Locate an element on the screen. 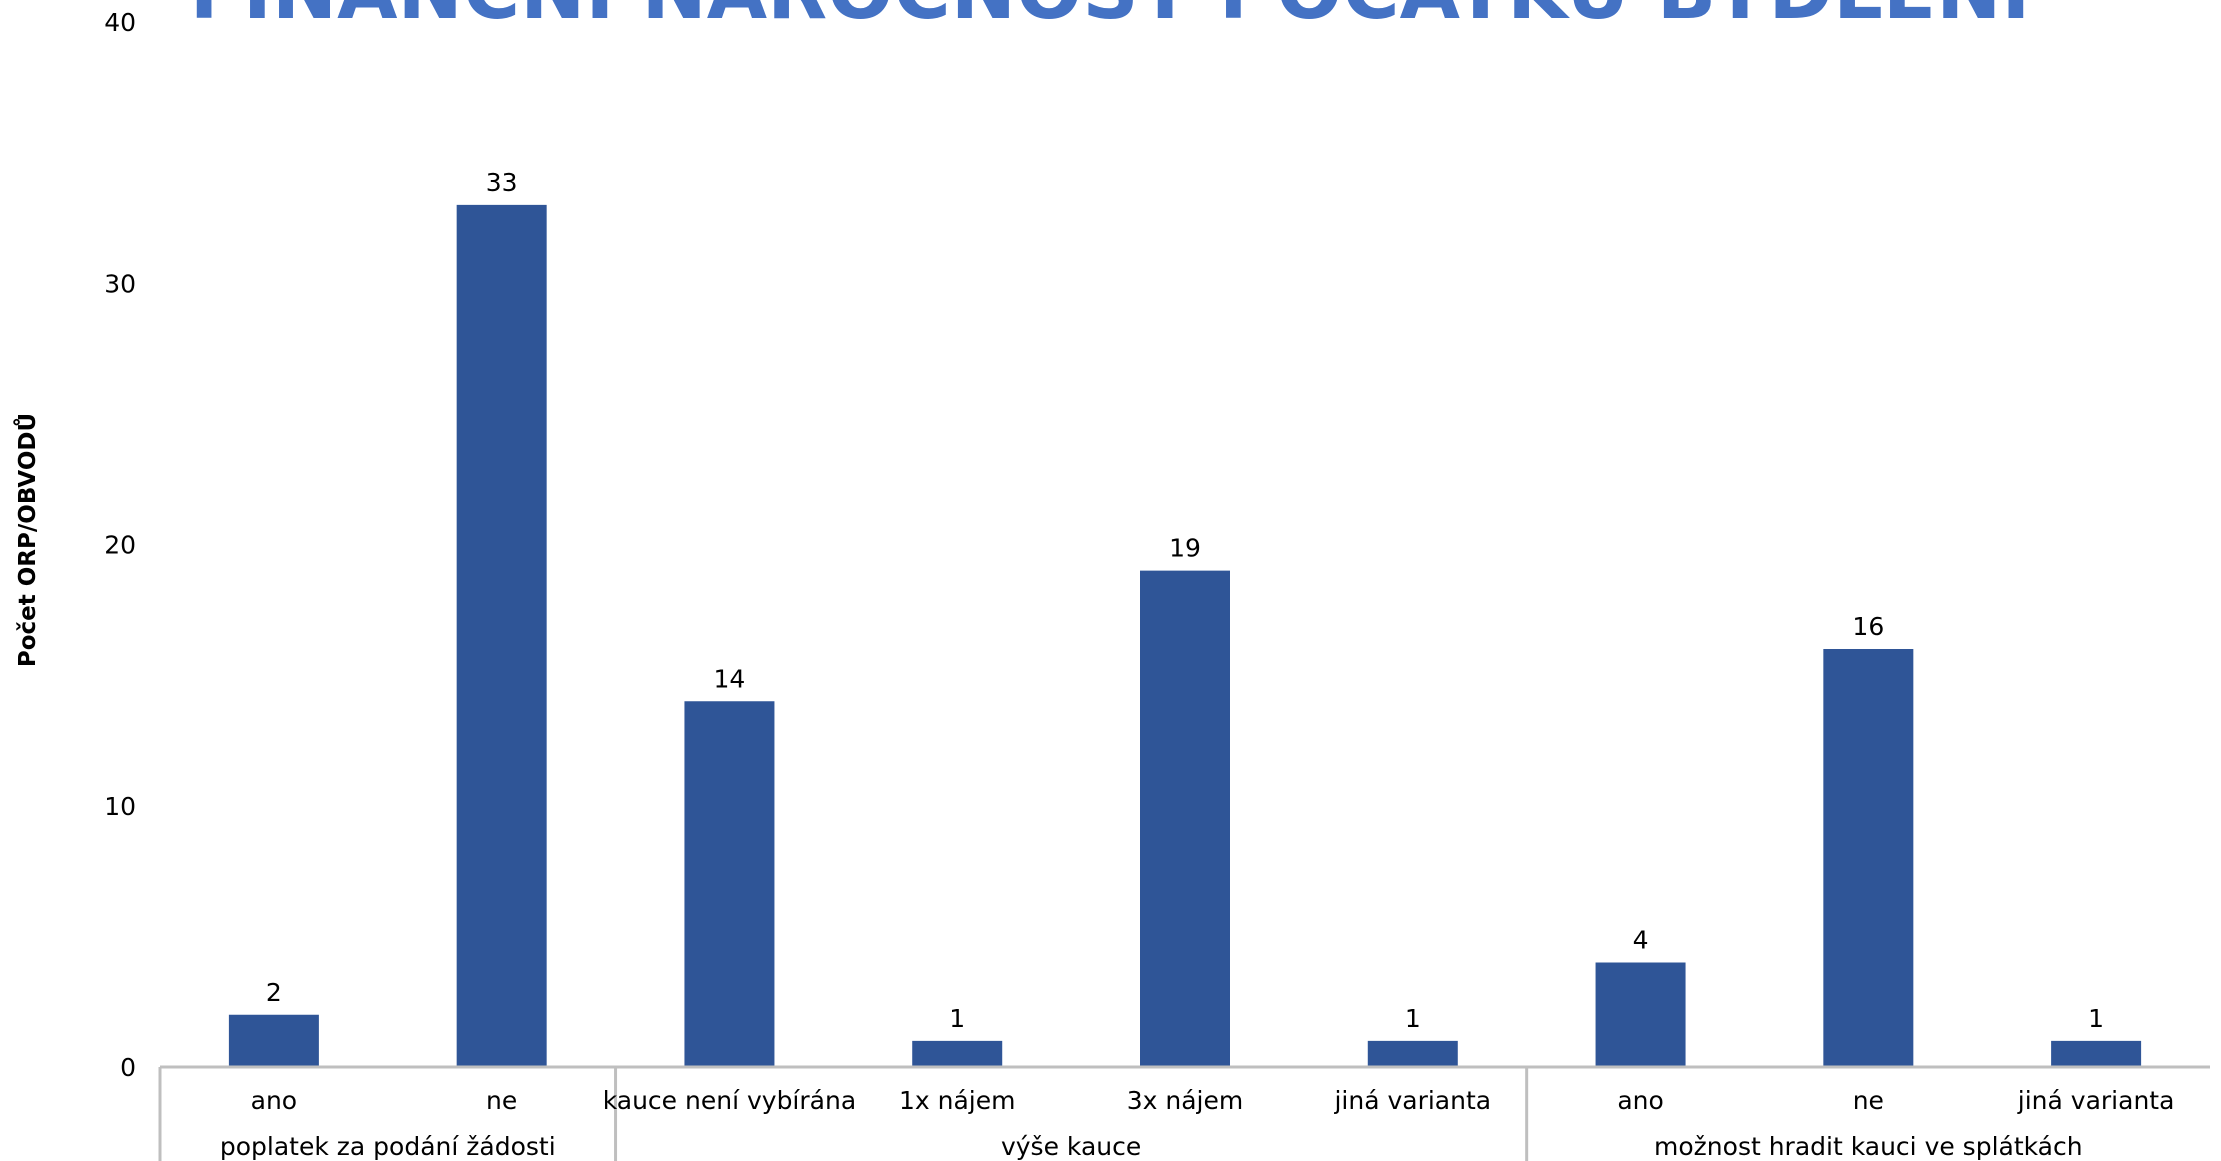 This screenshot has height=1161, width=2221. data-label: 16 is located at coordinates (1868, 626).